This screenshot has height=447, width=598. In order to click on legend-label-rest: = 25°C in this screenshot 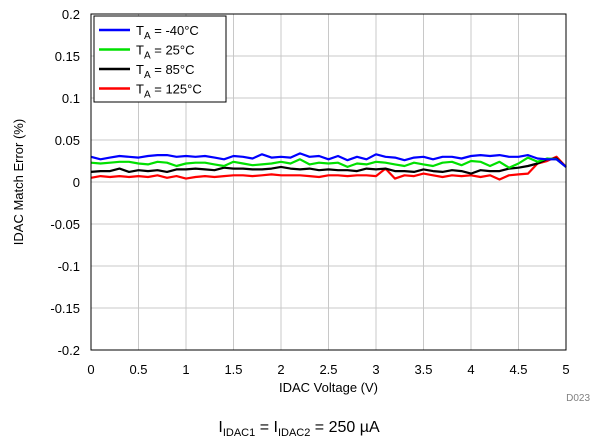, I will do `click(173, 50)`.